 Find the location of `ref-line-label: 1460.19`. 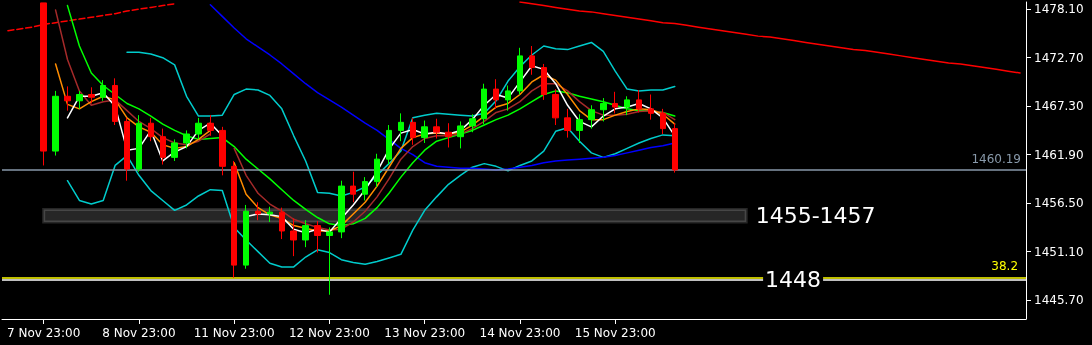

ref-line-label: 1460.19 is located at coordinates (996, 159).